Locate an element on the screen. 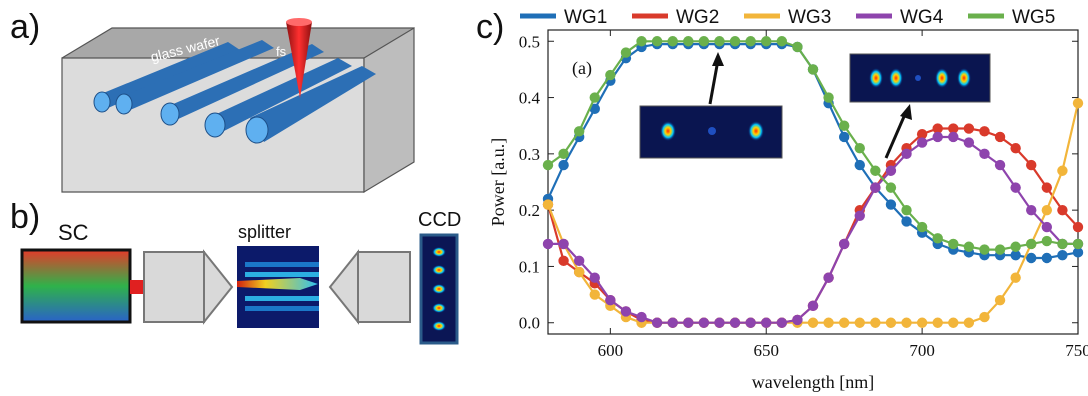  source-label: SC is located at coordinates (73, 232).